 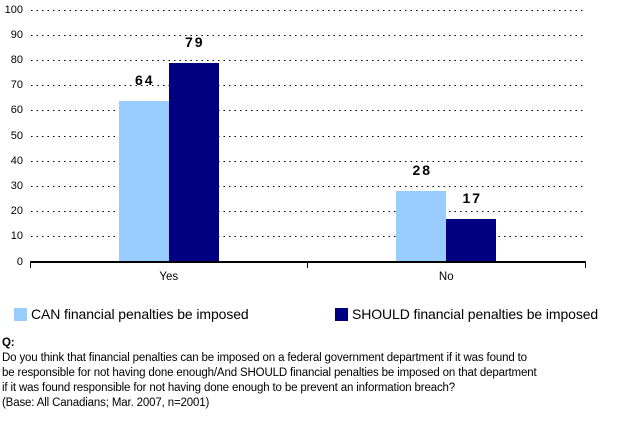 What do you see at coordinates (446, 277) in the screenshot?
I see `x-category-label-no: No` at bounding box center [446, 277].